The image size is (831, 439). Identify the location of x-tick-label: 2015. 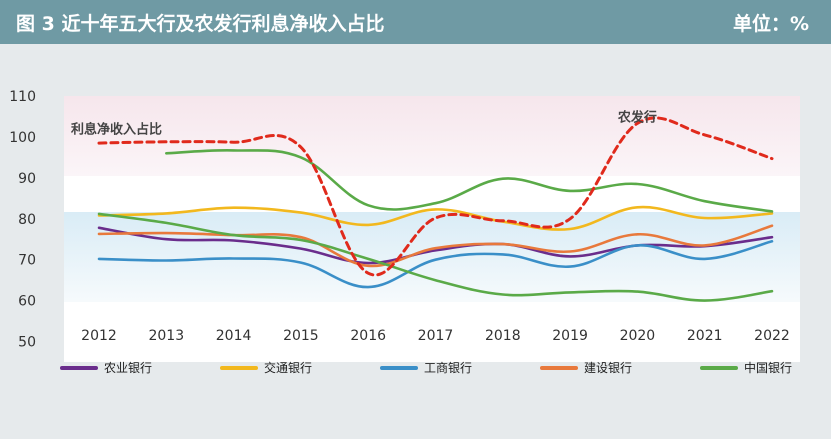
(301, 336).